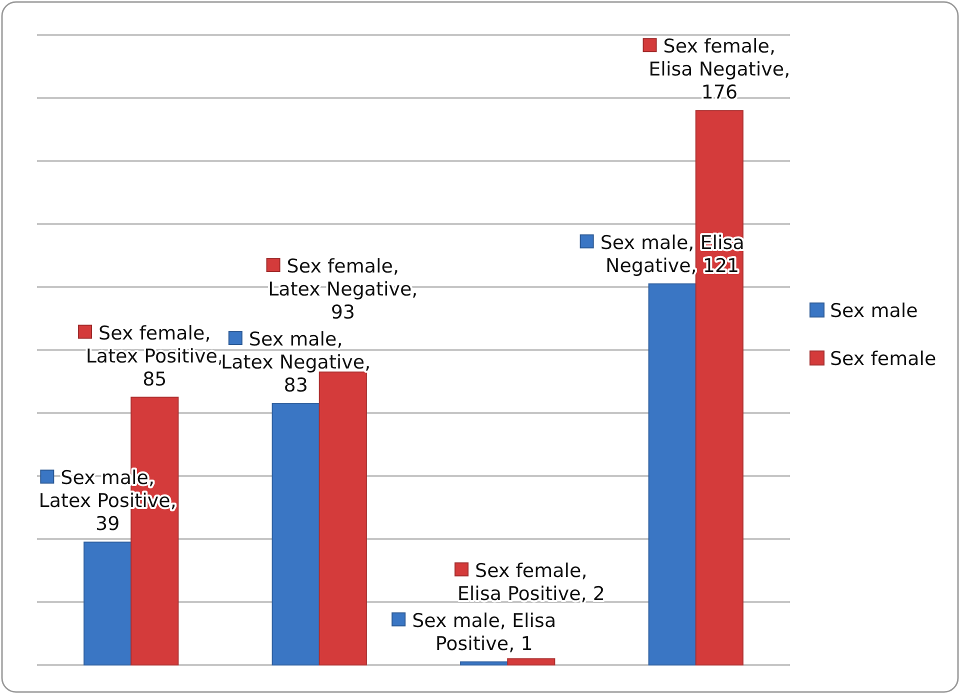  What do you see at coordinates (343, 290) in the screenshot?
I see `data-label: Sex female, Latex Negative, 93` at bounding box center [343, 290].